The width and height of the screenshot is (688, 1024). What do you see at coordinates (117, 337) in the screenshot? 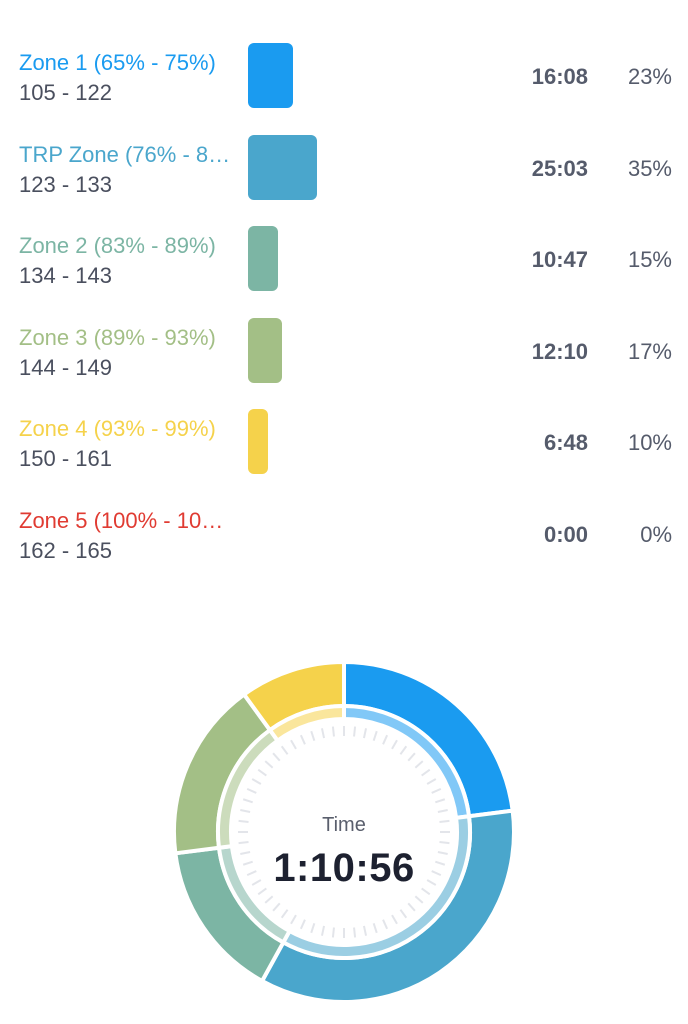
I see `zone-name: Zone 3 (89% - 93%)` at bounding box center [117, 337].